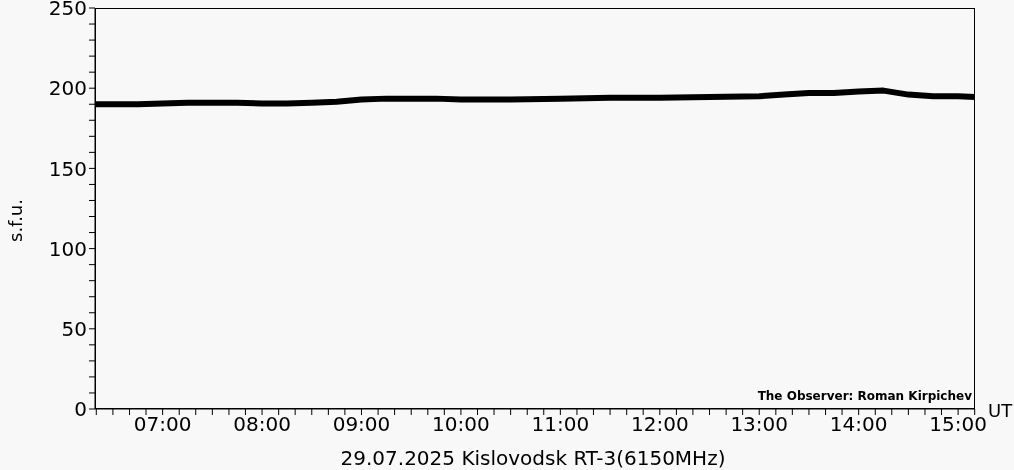 The height and width of the screenshot is (470, 1014). Describe the element at coordinates (461, 424) in the screenshot. I see `x-tick-label: 10:00` at that location.